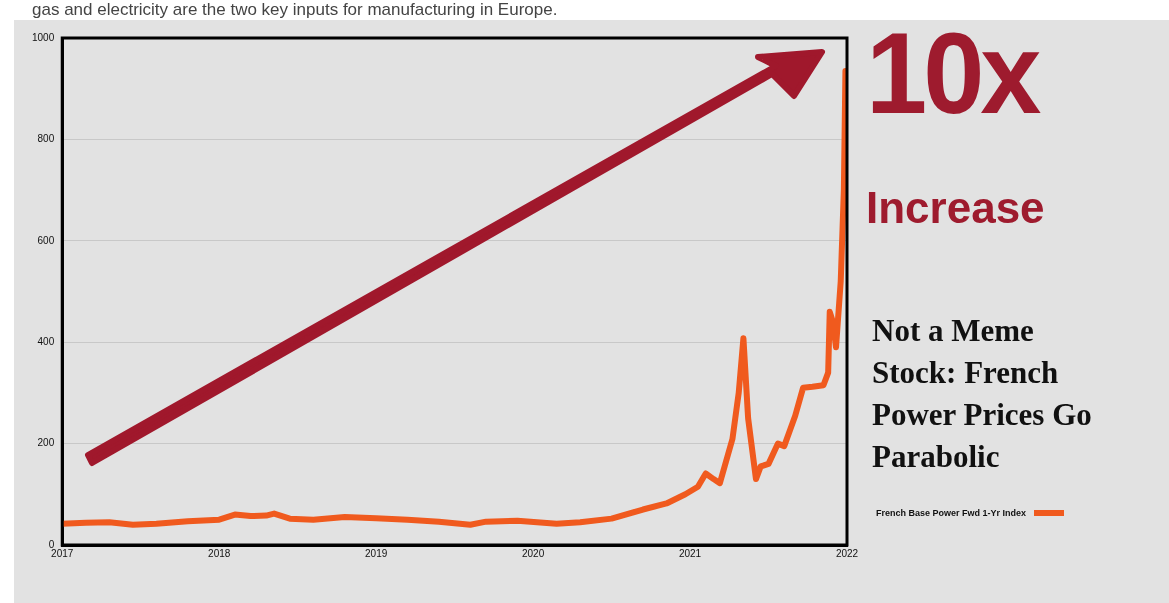 This screenshot has height=603, width=1169. Describe the element at coordinates (847, 553) in the screenshot. I see `x-tick-label: 2022` at that location.